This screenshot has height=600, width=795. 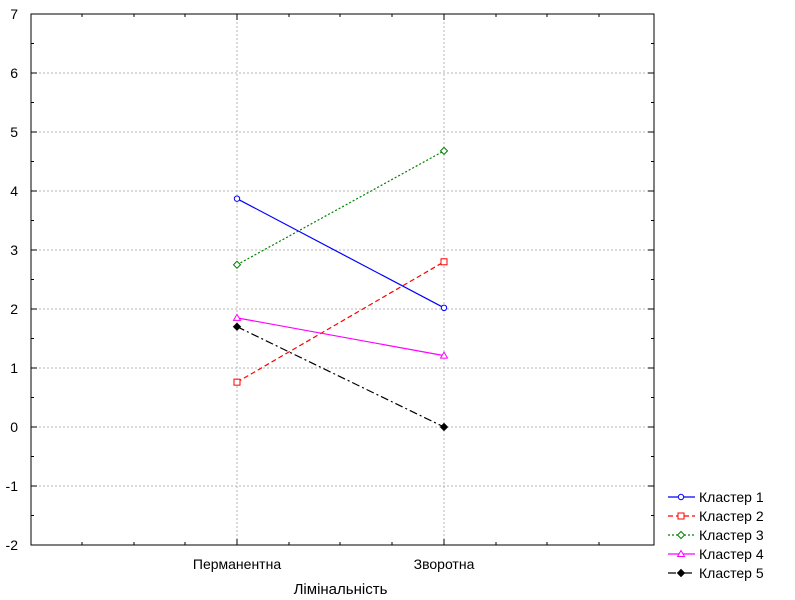 I want to click on legend-label: Кластер 1, so click(x=731, y=497).